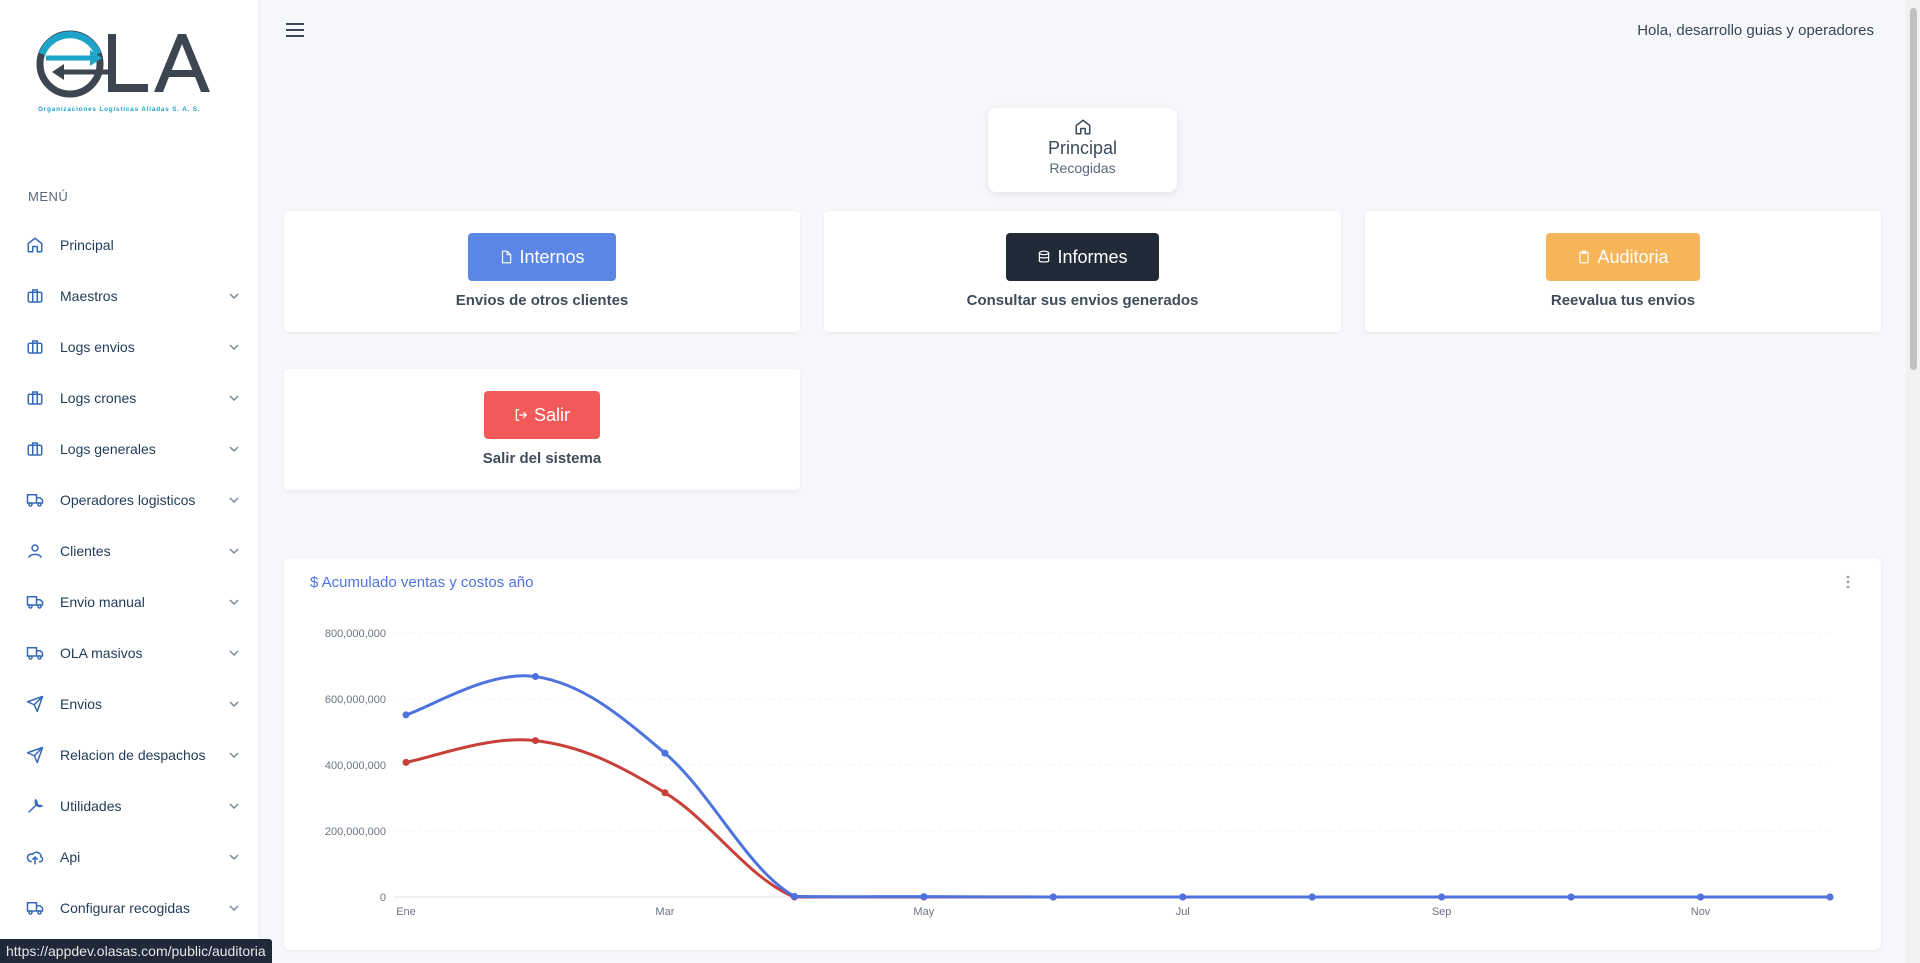 This screenshot has width=1920, height=963. Describe the element at coordinates (664, 912) in the screenshot. I see `x-tick-label: Mar` at that location.